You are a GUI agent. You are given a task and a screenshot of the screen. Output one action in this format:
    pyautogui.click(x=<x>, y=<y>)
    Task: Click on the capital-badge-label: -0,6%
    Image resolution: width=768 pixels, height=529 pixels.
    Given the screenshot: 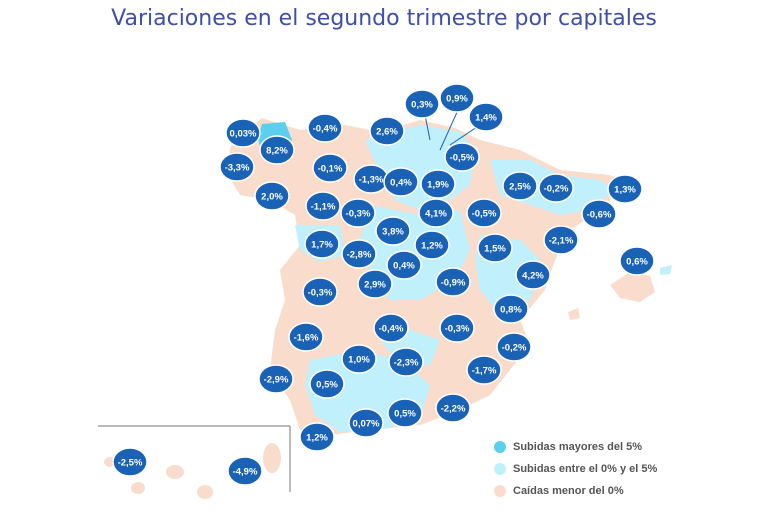 What is the action you would take?
    pyautogui.click(x=599, y=215)
    